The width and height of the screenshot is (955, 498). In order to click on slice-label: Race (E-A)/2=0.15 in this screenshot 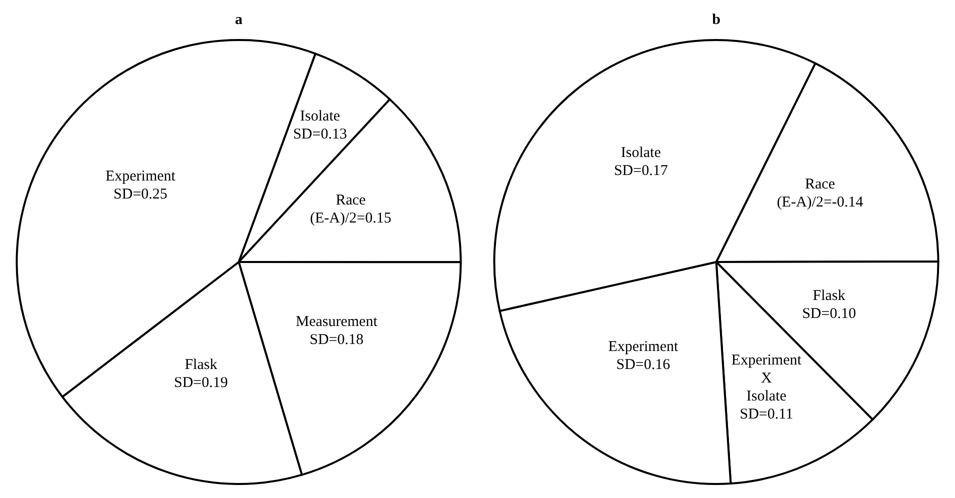, I will do `click(351, 209)`.